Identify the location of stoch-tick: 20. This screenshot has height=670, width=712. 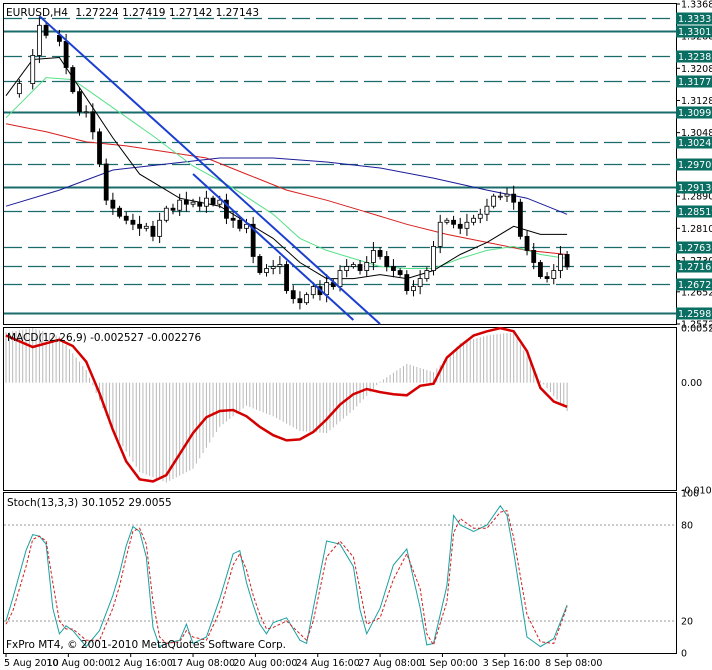
(687, 622).